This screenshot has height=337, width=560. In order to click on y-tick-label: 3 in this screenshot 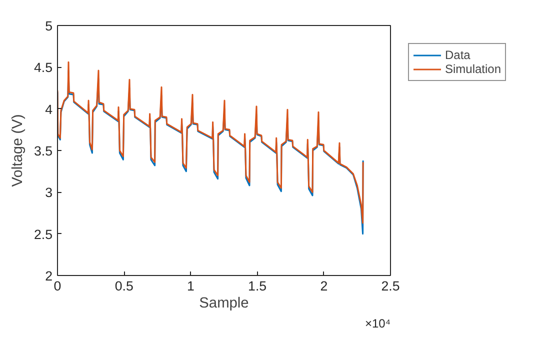, I will do `click(49, 192)`.